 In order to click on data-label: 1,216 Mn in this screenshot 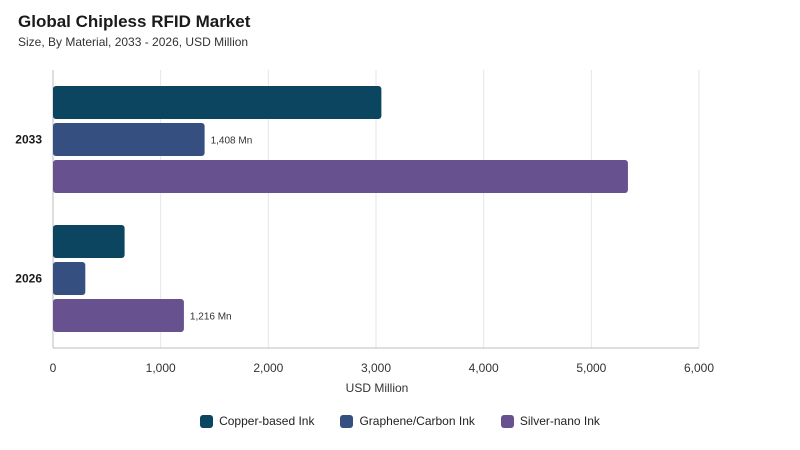, I will do `click(211, 317)`.